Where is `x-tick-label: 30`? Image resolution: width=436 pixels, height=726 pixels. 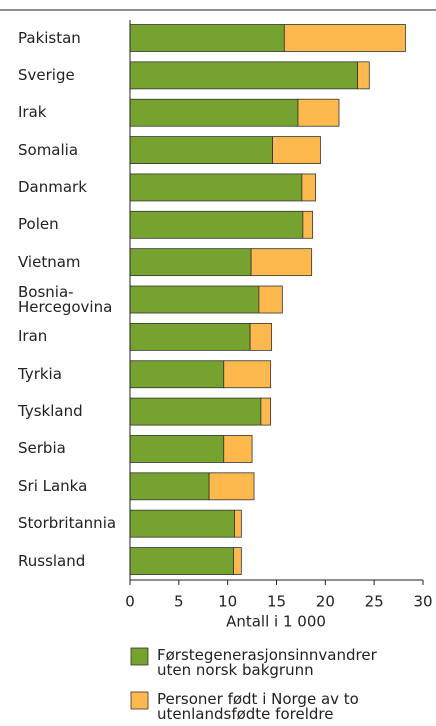
x-tick-label: 30 is located at coordinates (422, 602).